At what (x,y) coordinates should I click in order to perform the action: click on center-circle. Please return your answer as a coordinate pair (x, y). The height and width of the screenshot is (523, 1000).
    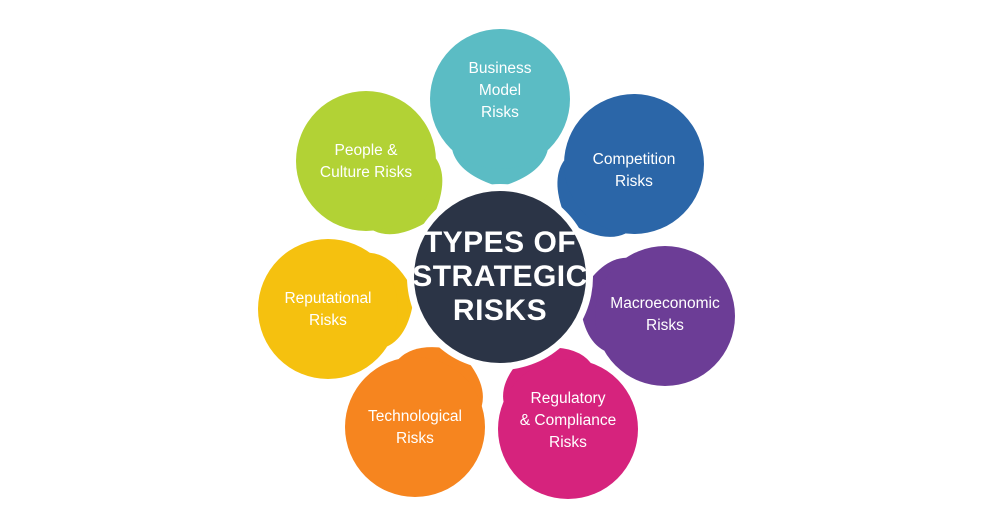
    Looking at the image, I should click on (500, 277).